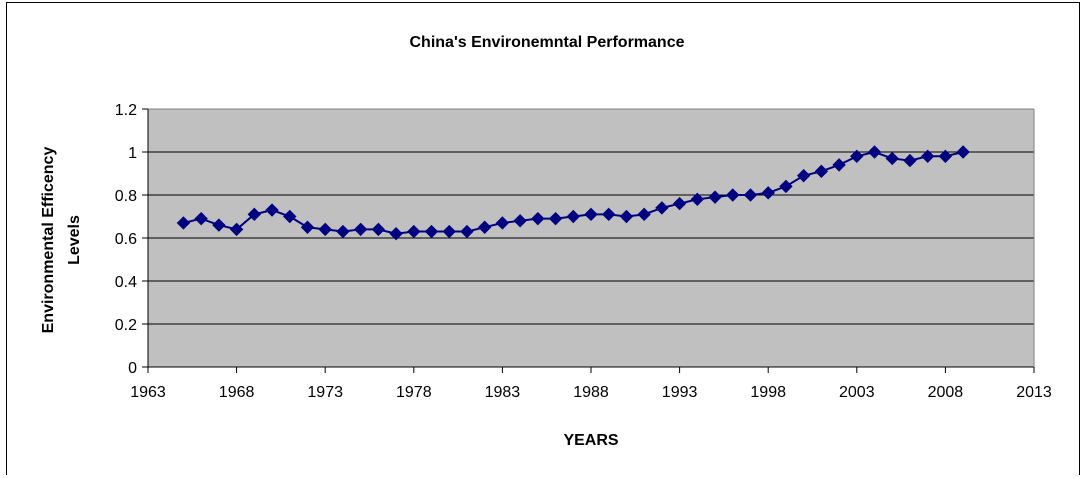  What do you see at coordinates (547, 42) in the screenshot?
I see `chart-title: China's Environemntal Performance` at bounding box center [547, 42].